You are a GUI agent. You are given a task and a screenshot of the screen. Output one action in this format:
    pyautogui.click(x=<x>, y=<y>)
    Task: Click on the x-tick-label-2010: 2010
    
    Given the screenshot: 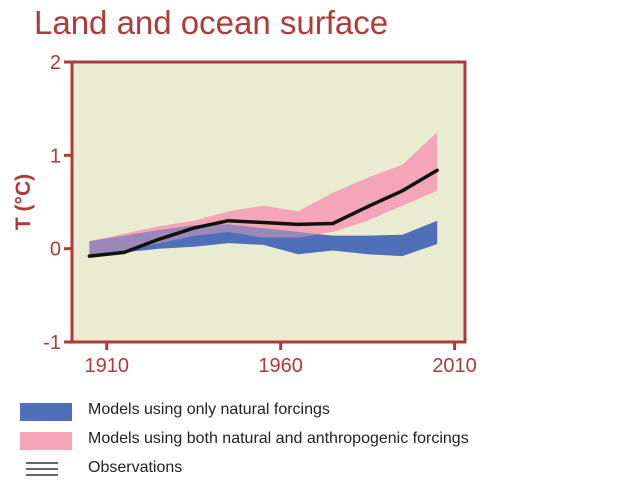 What is the action you would take?
    pyautogui.click(x=454, y=366)
    